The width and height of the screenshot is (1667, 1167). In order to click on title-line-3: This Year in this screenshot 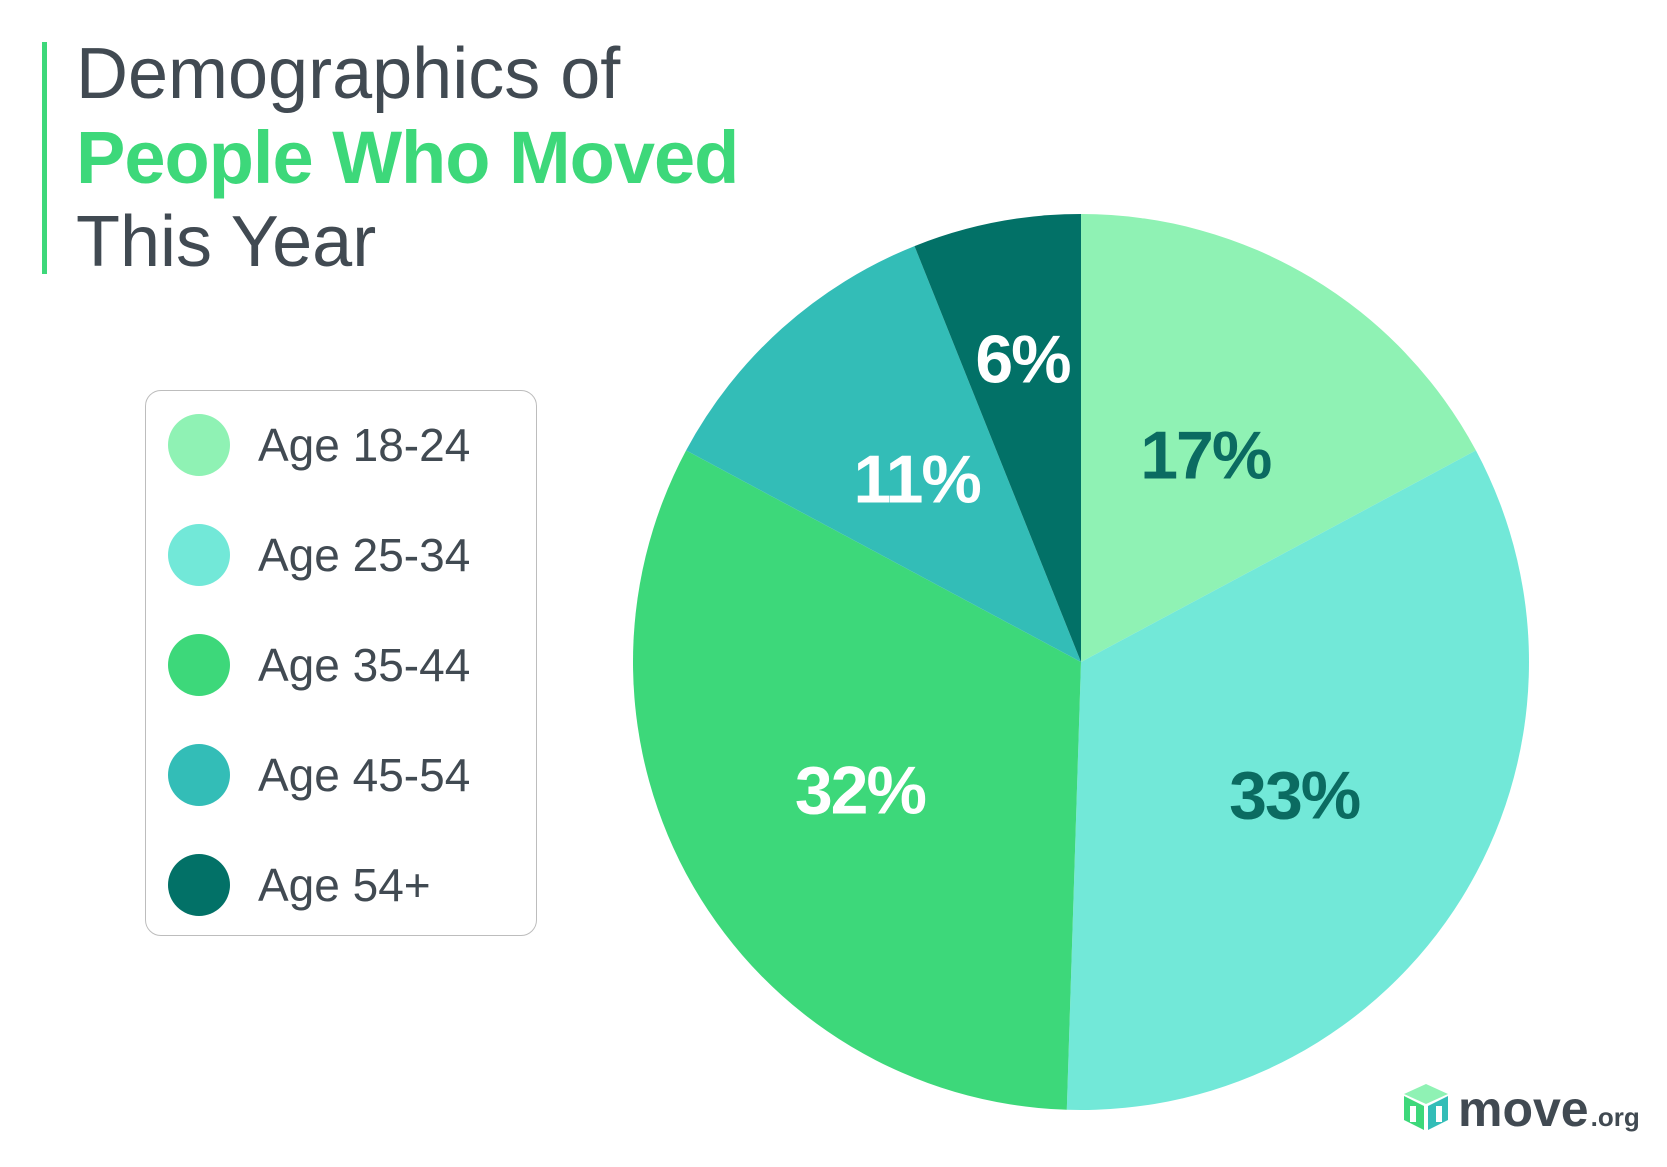, I will do `click(226, 242)`.